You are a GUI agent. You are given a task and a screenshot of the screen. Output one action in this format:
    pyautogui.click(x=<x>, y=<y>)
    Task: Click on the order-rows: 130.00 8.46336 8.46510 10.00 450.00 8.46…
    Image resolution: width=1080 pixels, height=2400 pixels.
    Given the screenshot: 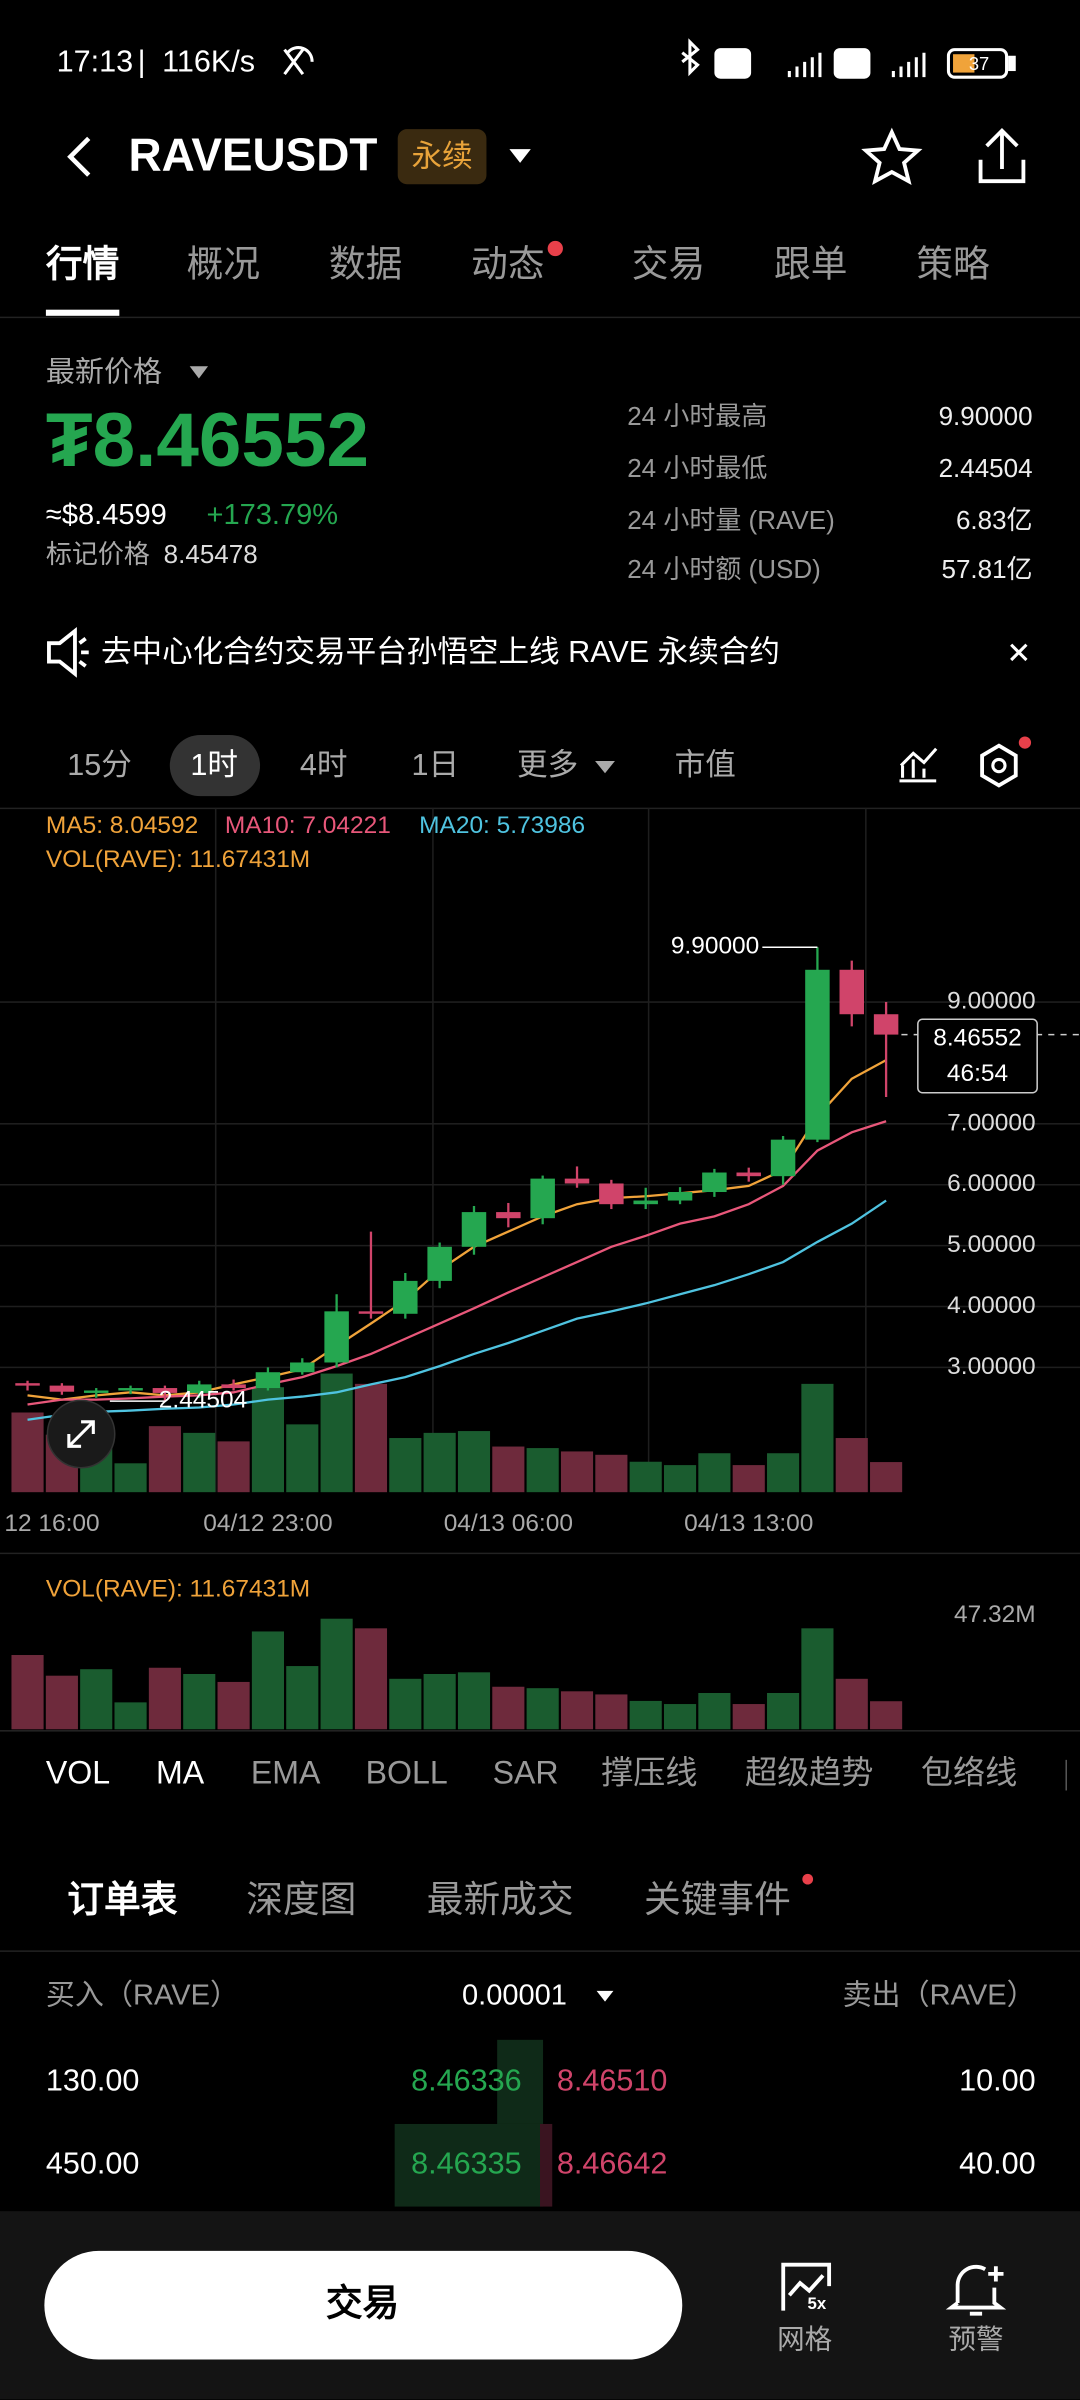 What is the action you would take?
    pyautogui.click(x=541, y=2122)
    